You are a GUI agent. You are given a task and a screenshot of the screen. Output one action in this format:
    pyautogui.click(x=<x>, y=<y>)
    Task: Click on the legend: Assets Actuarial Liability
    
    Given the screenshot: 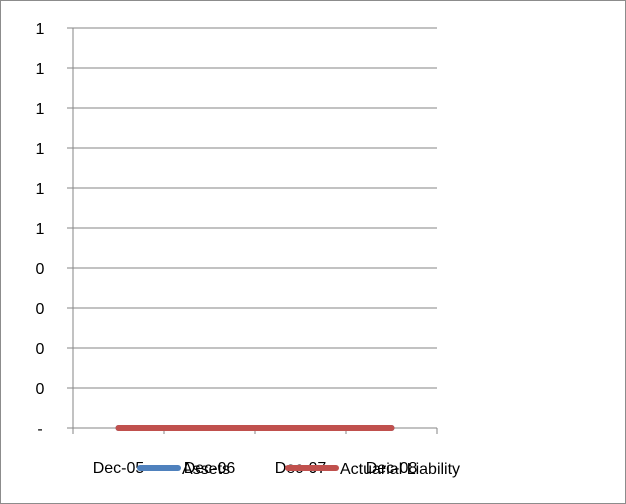 What is the action you would take?
    pyautogui.click(x=298, y=469)
    